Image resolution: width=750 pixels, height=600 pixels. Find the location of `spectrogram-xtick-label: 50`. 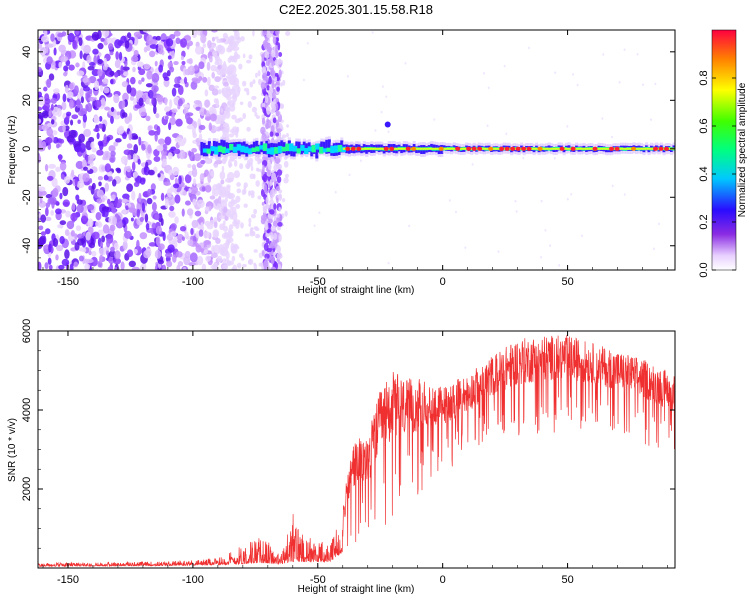

spectrogram-xtick-label: 50 is located at coordinates (567, 282).